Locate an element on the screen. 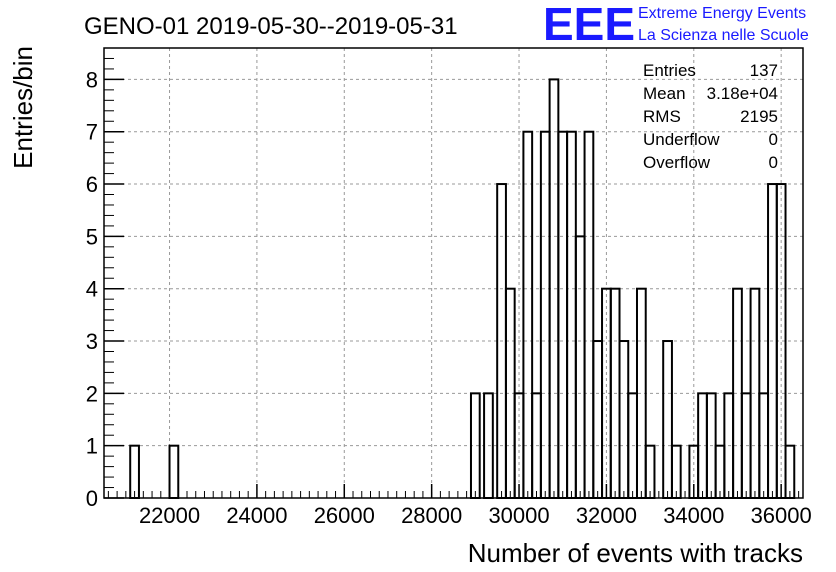 The width and height of the screenshot is (836, 572). logo-line-2: La Scienza nelle Scuole is located at coordinates (723, 35).